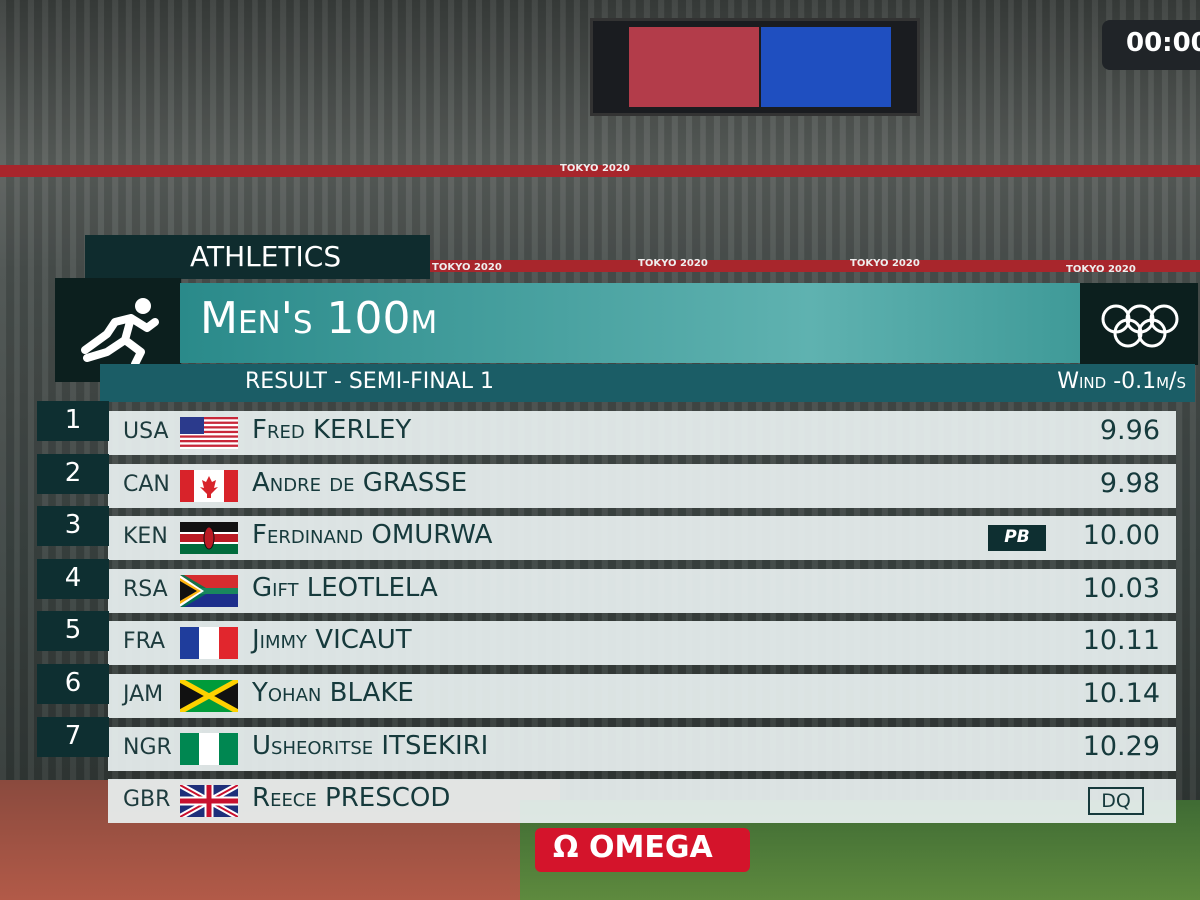 The width and height of the screenshot is (1200, 900). What do you see at coordinates (647, 383) in the screenshot?
I see `subtitle: RESULT - SEMI-FINAL 1` at bounding box center [647, 383].